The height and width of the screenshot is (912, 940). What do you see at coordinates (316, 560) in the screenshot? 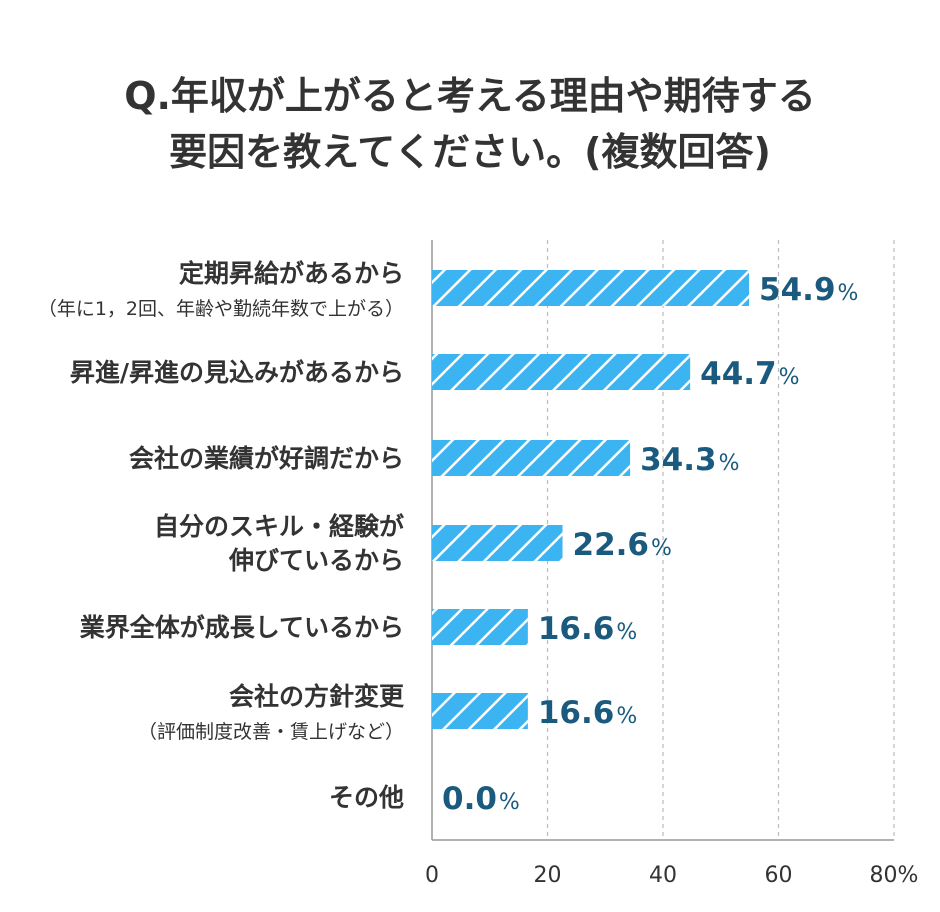
I see `category-label-line: 伸びているから` at bounding box center [316, 560].